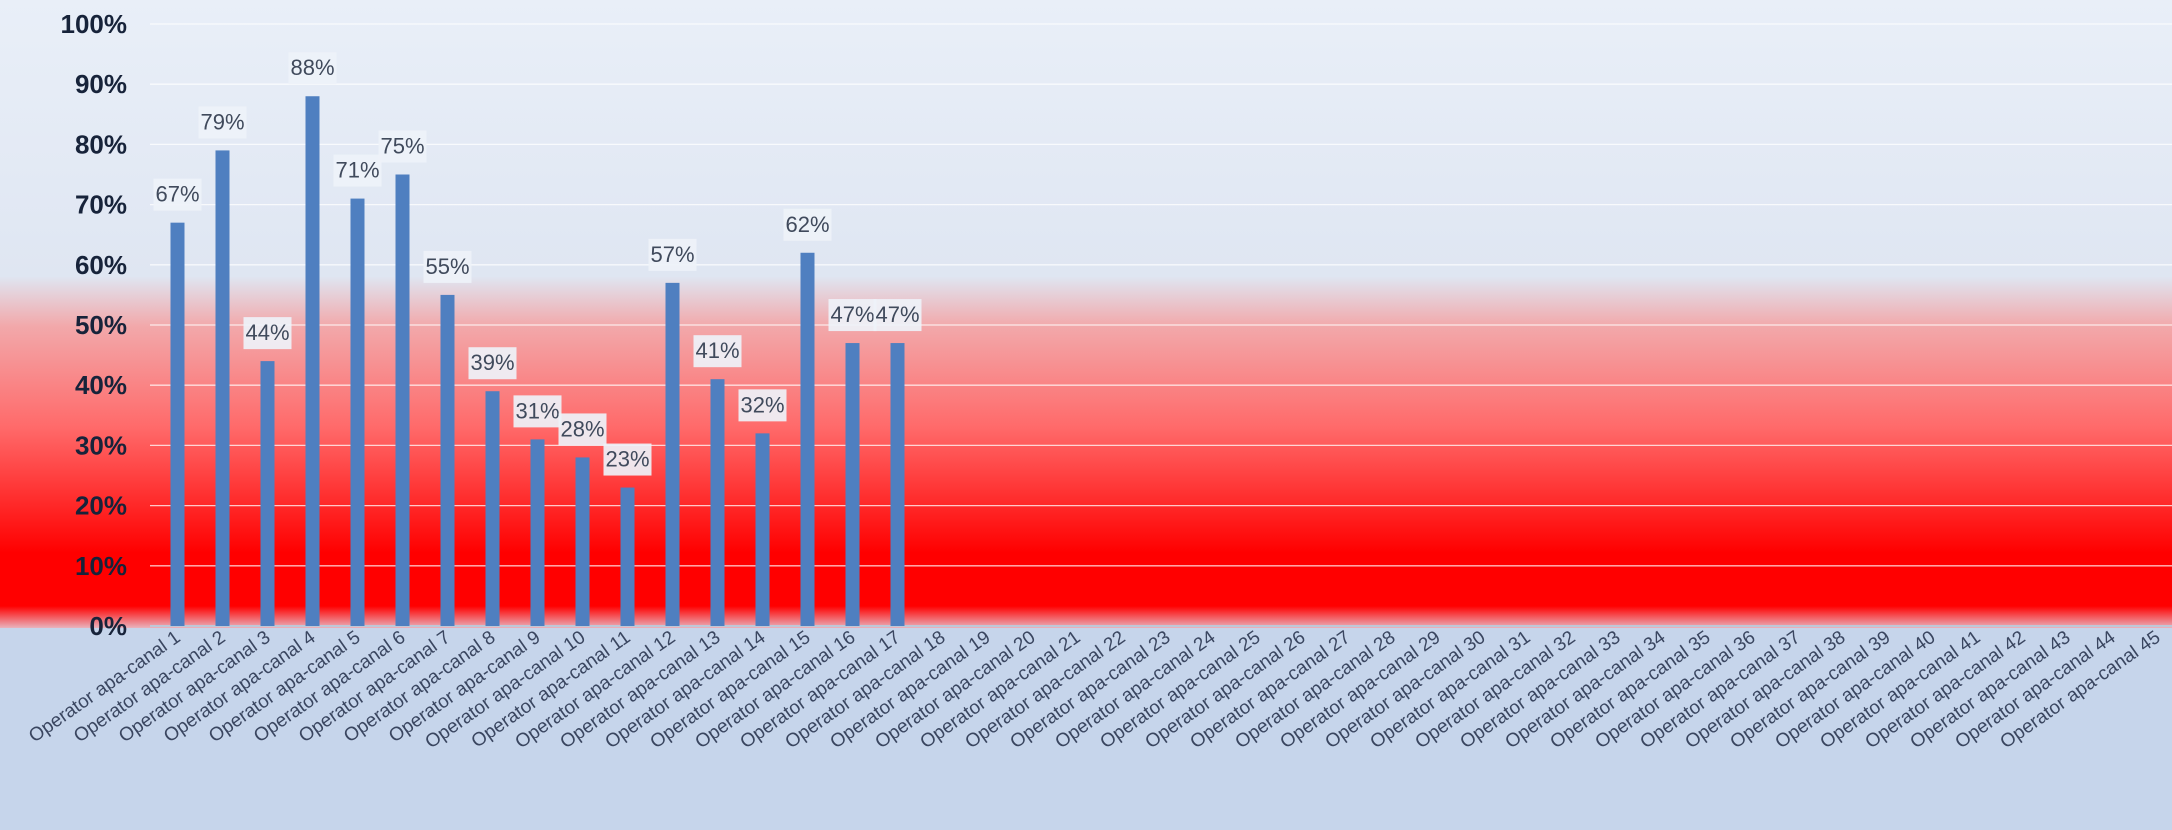 This screenshot has width=2172, height=830. I want to click on data-label: 75%, so click(402, 146).